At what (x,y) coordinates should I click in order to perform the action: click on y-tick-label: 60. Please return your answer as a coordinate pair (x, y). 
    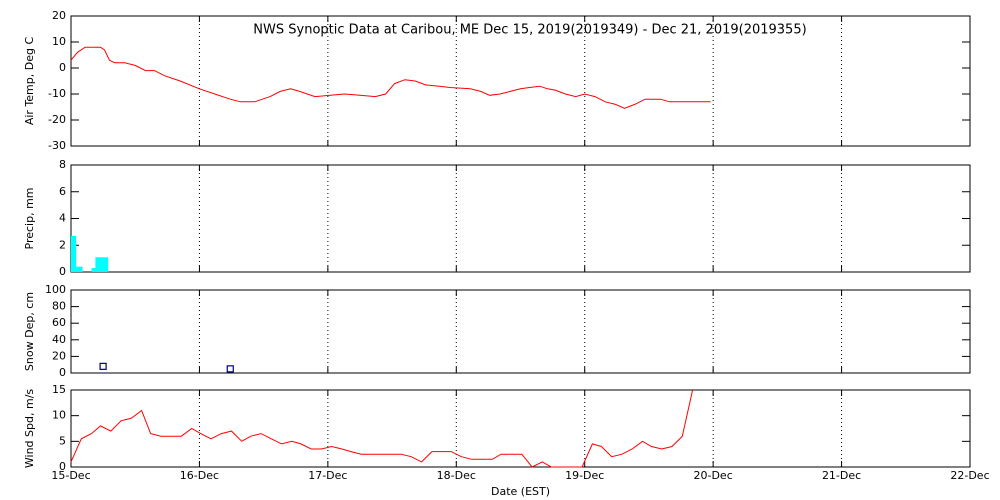
    Looking at the image, I should click on (59, 322).